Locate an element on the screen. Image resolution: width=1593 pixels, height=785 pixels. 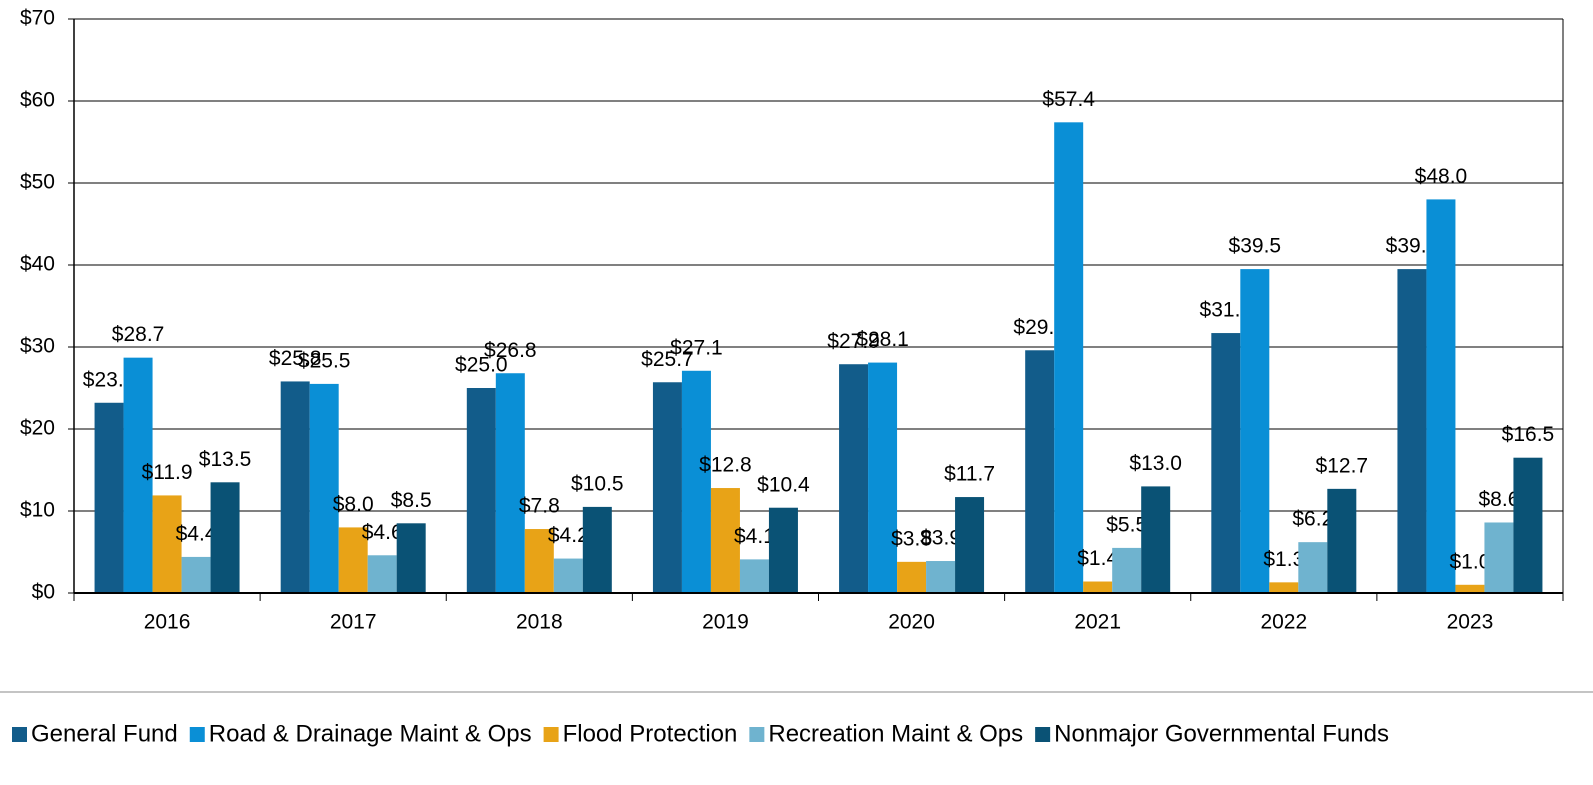
data-label: $28.7 is located at coordinates (138, 334).